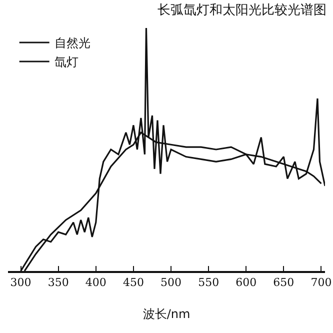 This screenshot has width=333, height=333. I want to click on x-tick-label: 350, so click(58, 283).